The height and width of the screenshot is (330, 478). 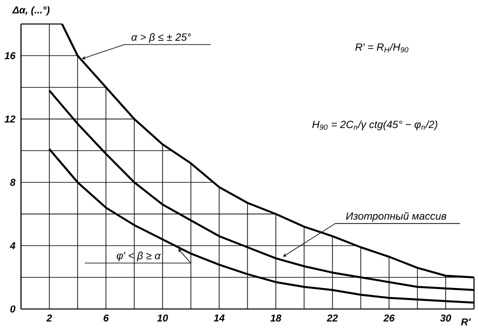 What do you see at coordinates (396, 217) in the screenshot?
I see `annotation: Изотропный массив` at bounding box center [396, 217].